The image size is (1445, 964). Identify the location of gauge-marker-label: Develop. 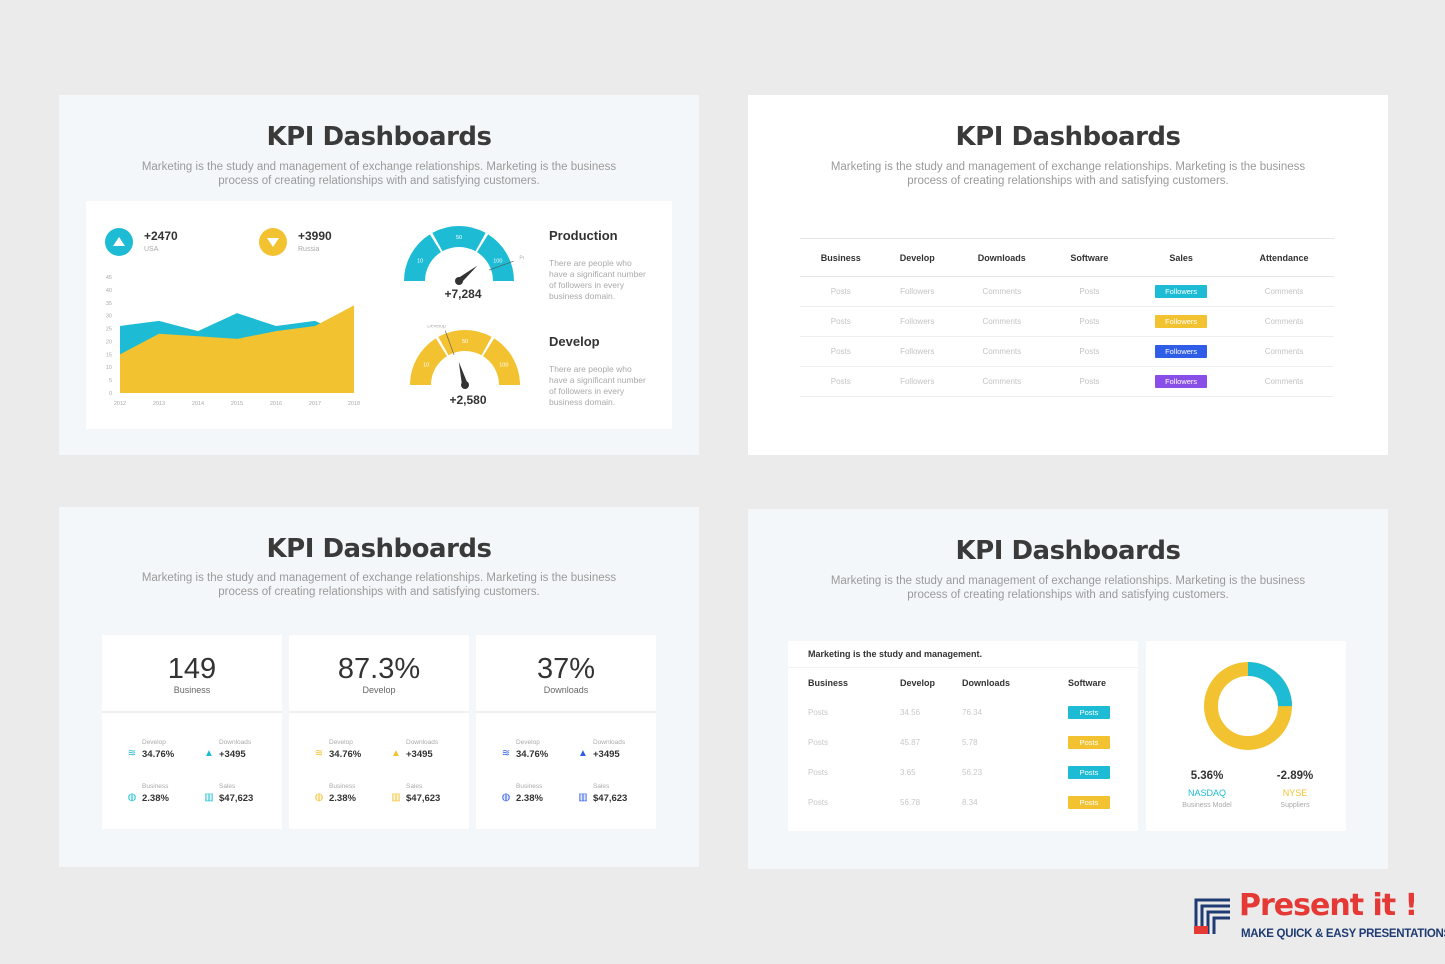
(436, 327).